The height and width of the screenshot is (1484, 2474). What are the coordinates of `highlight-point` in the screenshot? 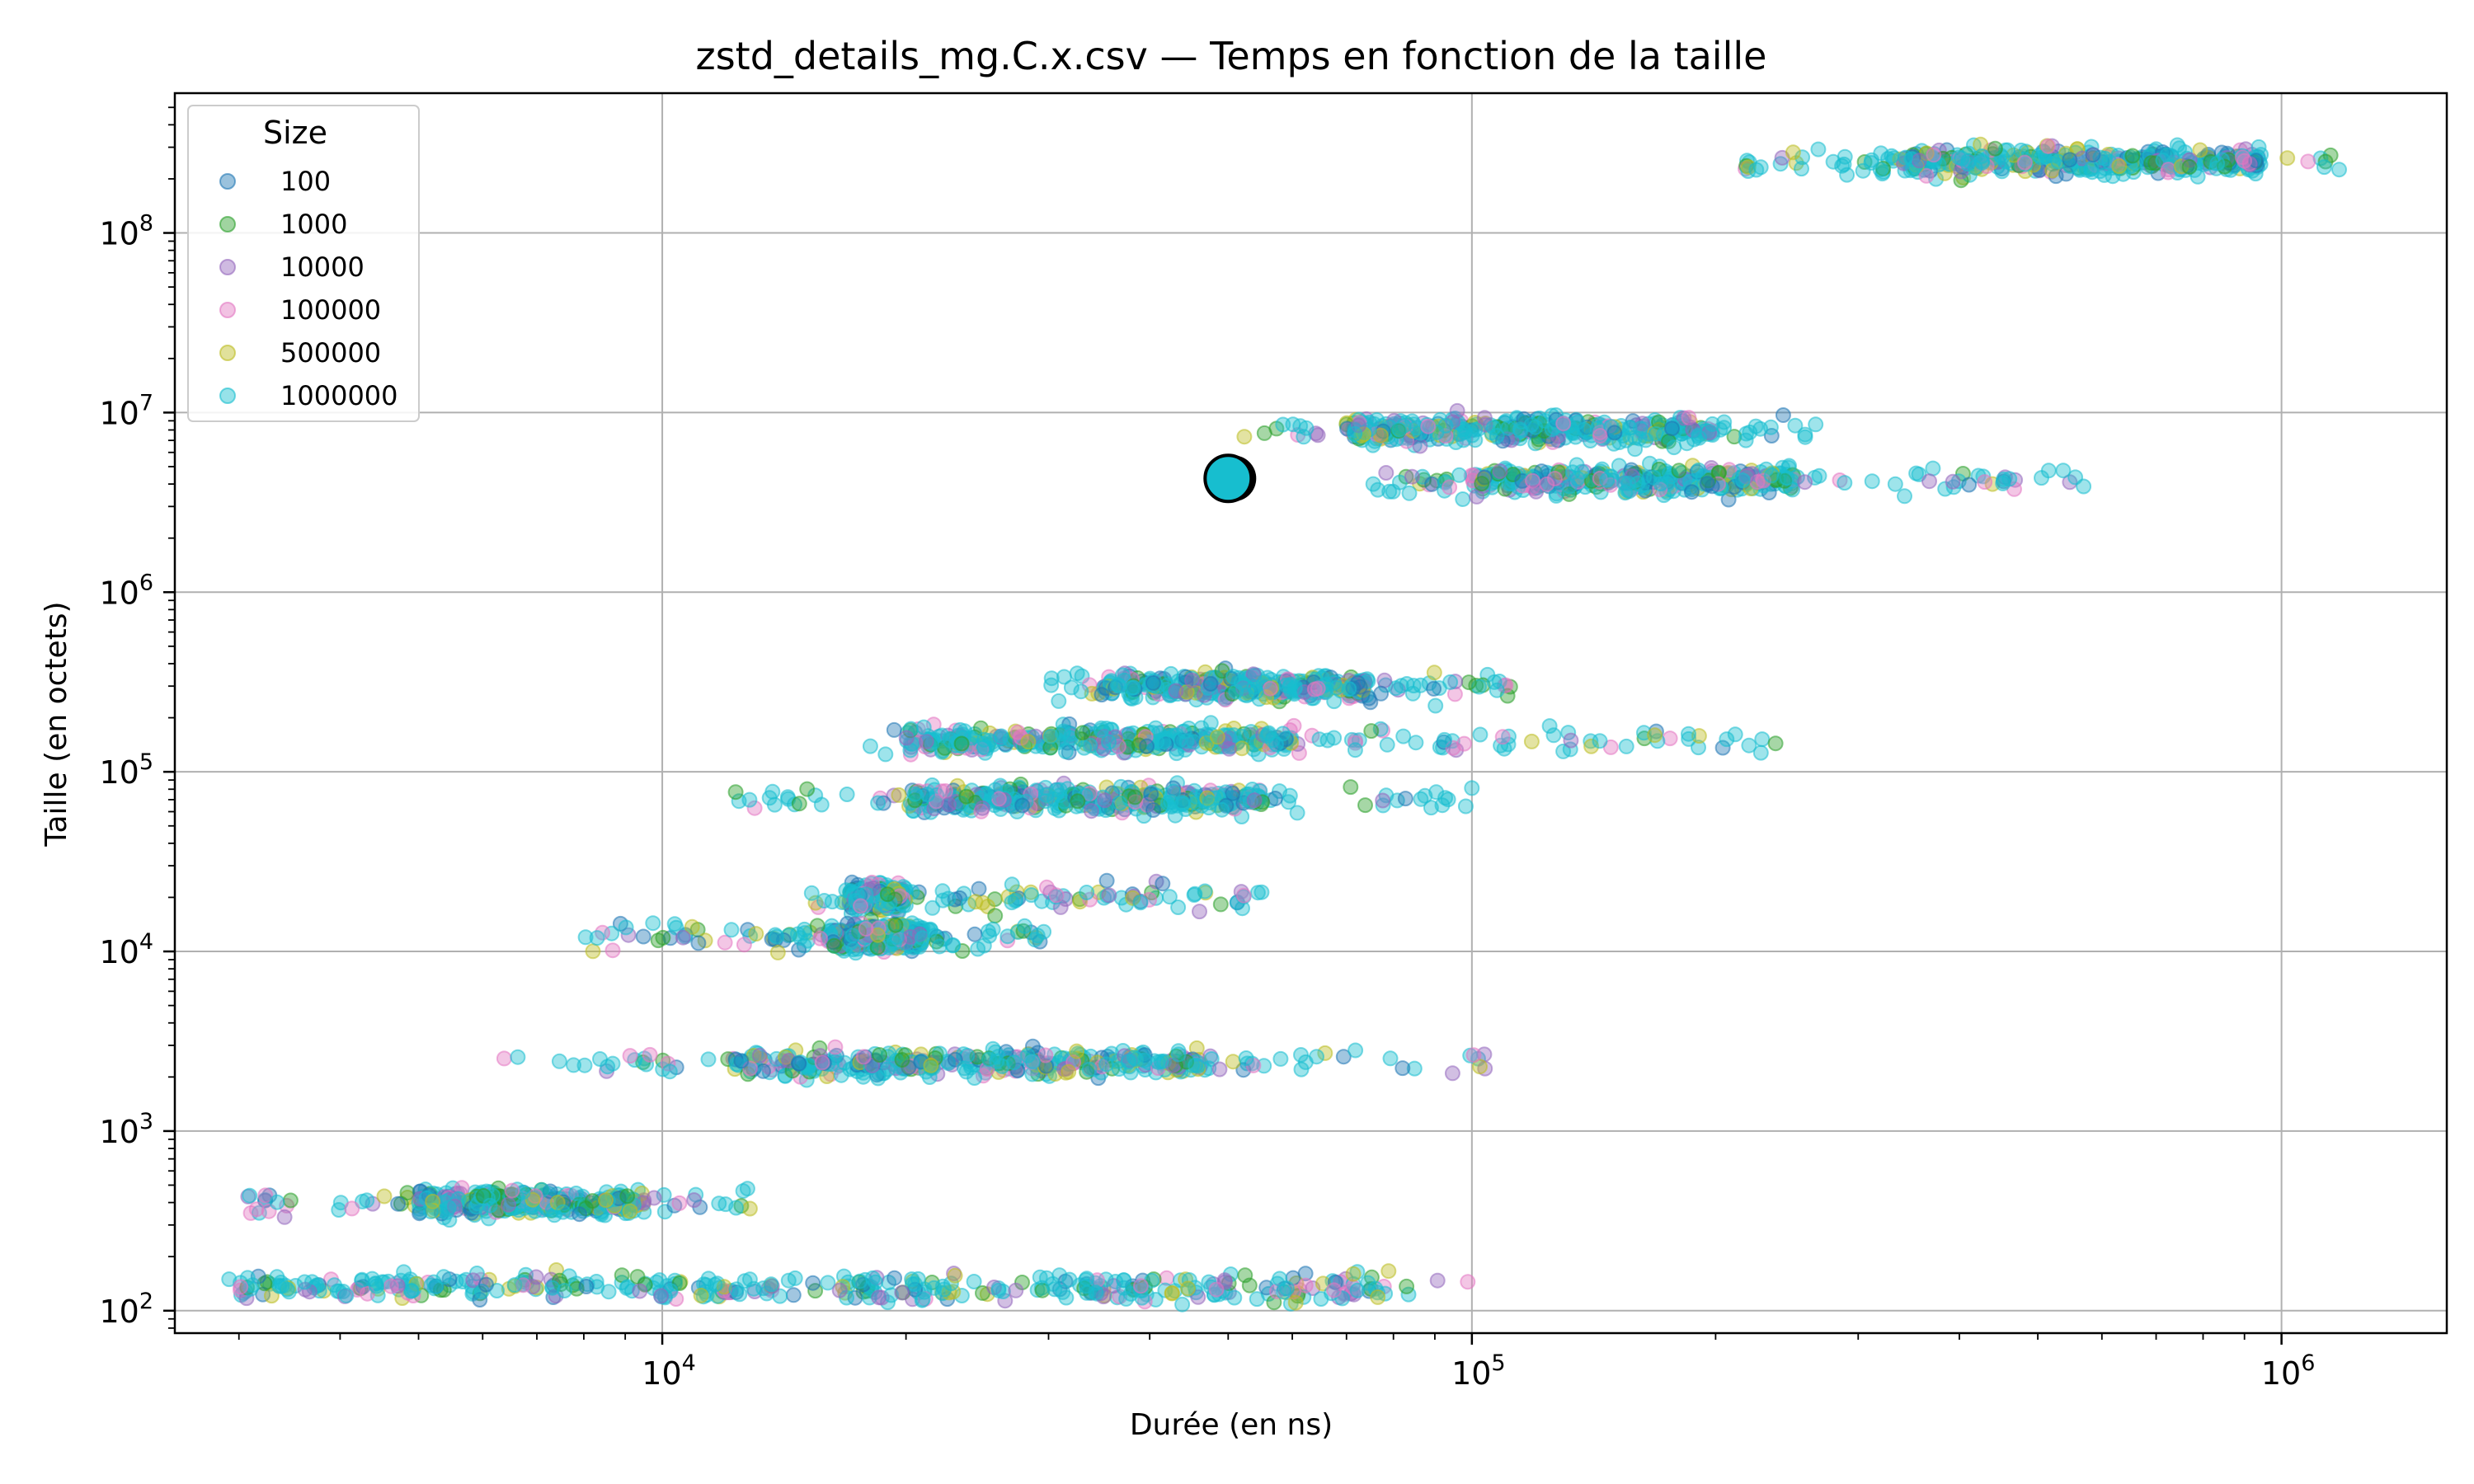 It's located at (1228, 478).